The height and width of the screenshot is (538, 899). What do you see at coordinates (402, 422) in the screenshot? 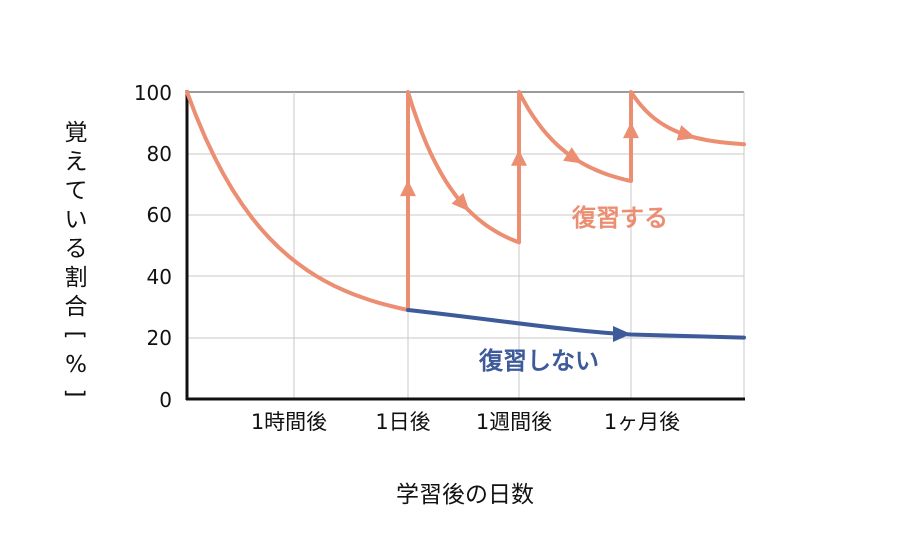
I see `x-tick-label-1d: 1日後` at bounding box center [402, 422].